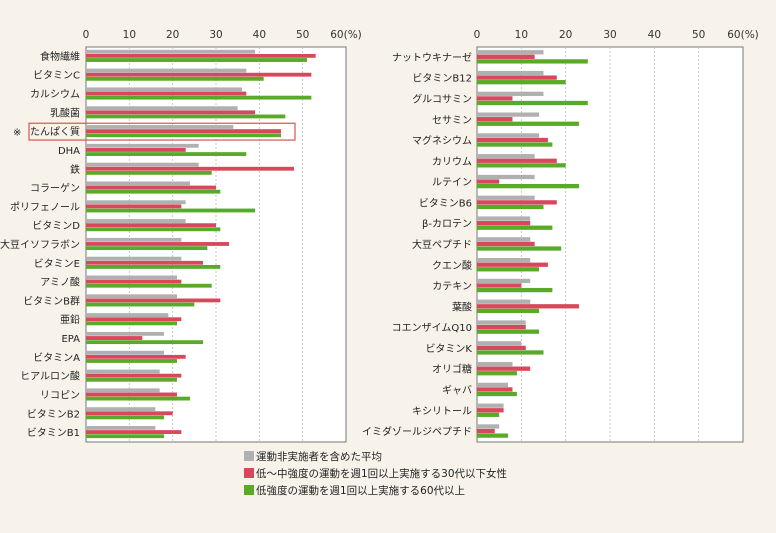  Describe the element at coordinates (698, 35) in the screenshot. I see `right-tick-label: 50` at that location.